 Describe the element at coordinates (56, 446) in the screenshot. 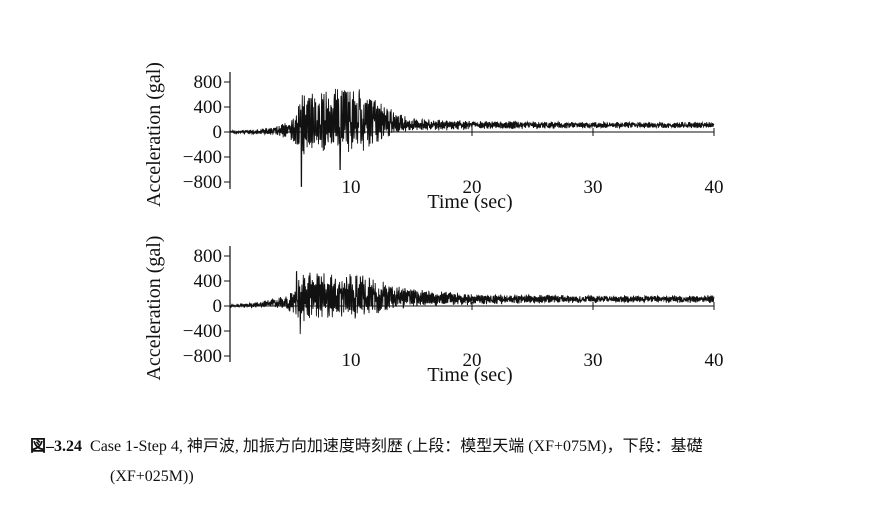

I see `caption-number: 図–3.24` at that location.